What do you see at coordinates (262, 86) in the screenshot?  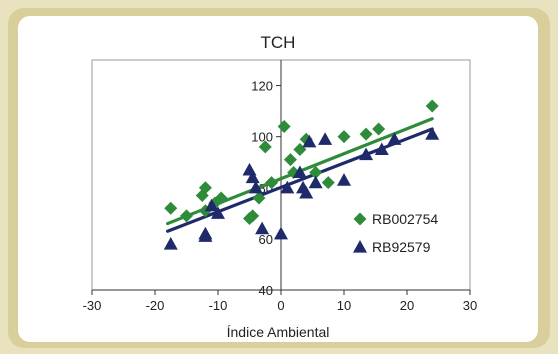 I see `y-tick-label: 120` at bounding box center [262, 86].